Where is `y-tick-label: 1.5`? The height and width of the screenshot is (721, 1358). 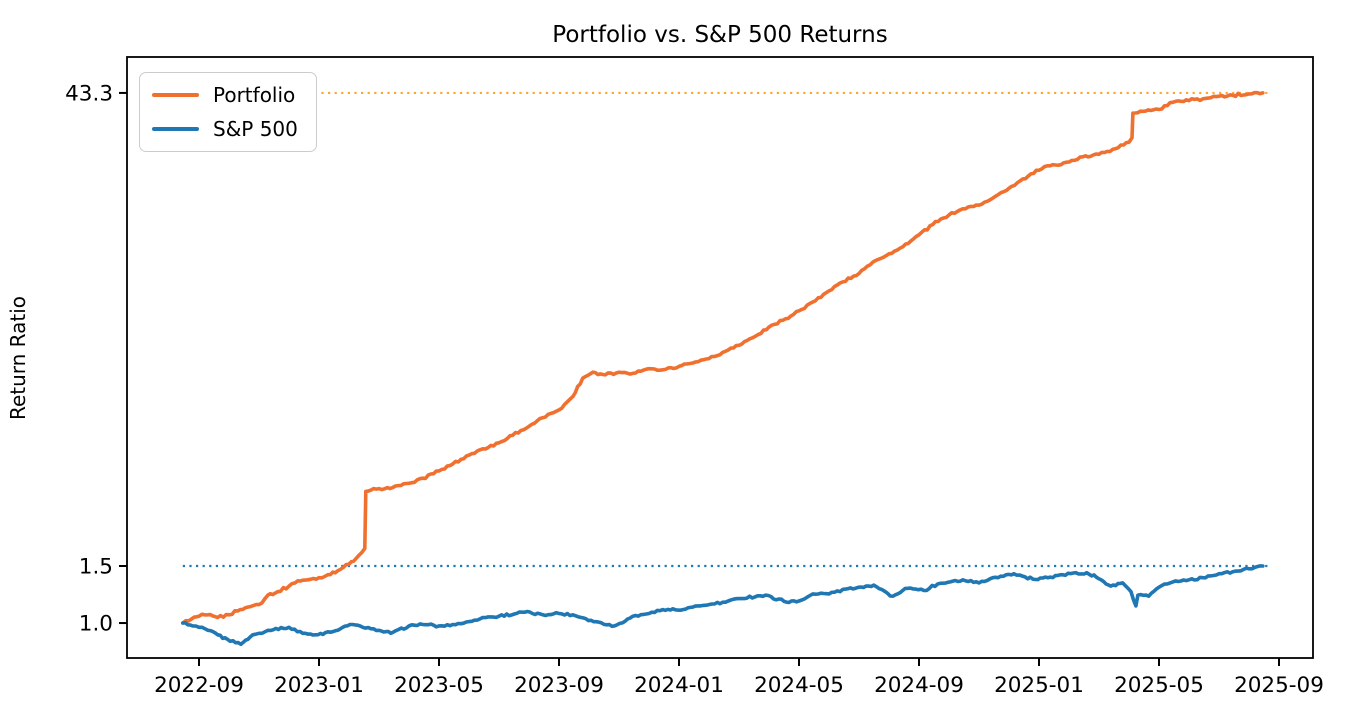 y-tick-label: 1.5 is located at coordinates (96, 567).